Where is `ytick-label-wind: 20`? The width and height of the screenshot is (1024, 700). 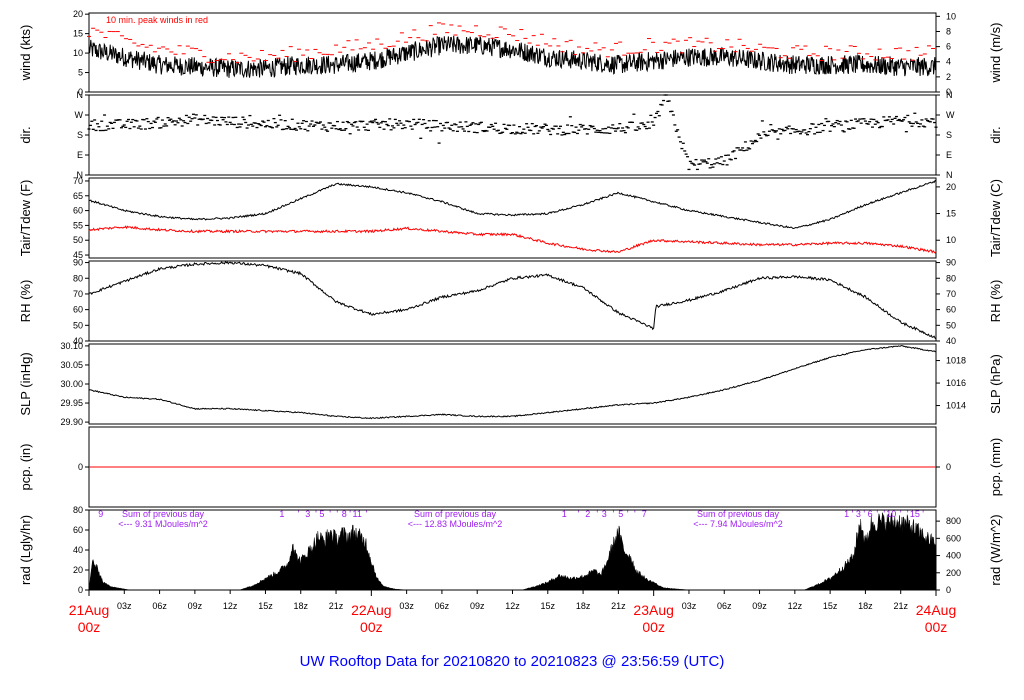 ytick-label-wind: 20 is located at coordinates (78, 14).